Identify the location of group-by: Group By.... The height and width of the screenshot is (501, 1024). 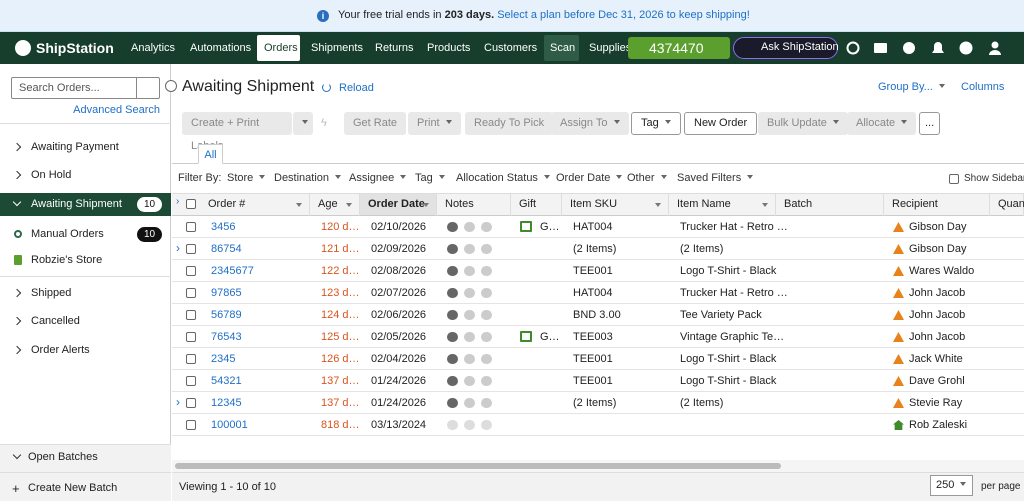
(911, 87).